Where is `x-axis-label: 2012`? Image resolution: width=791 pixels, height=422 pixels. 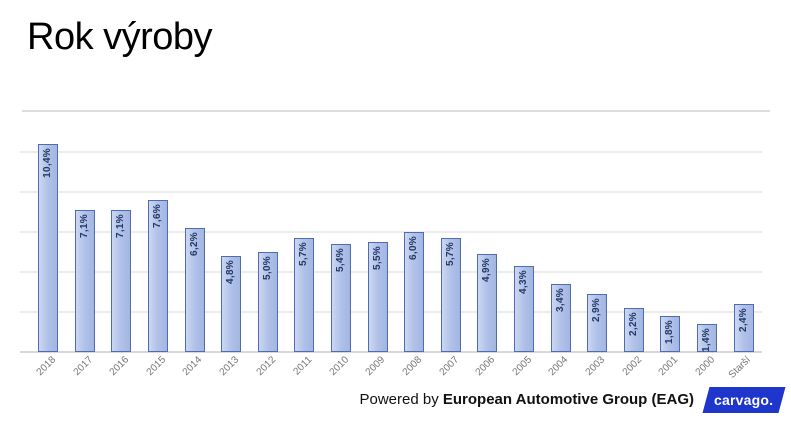
x-axis-label: 2012 is located at coordinates (266, 366).